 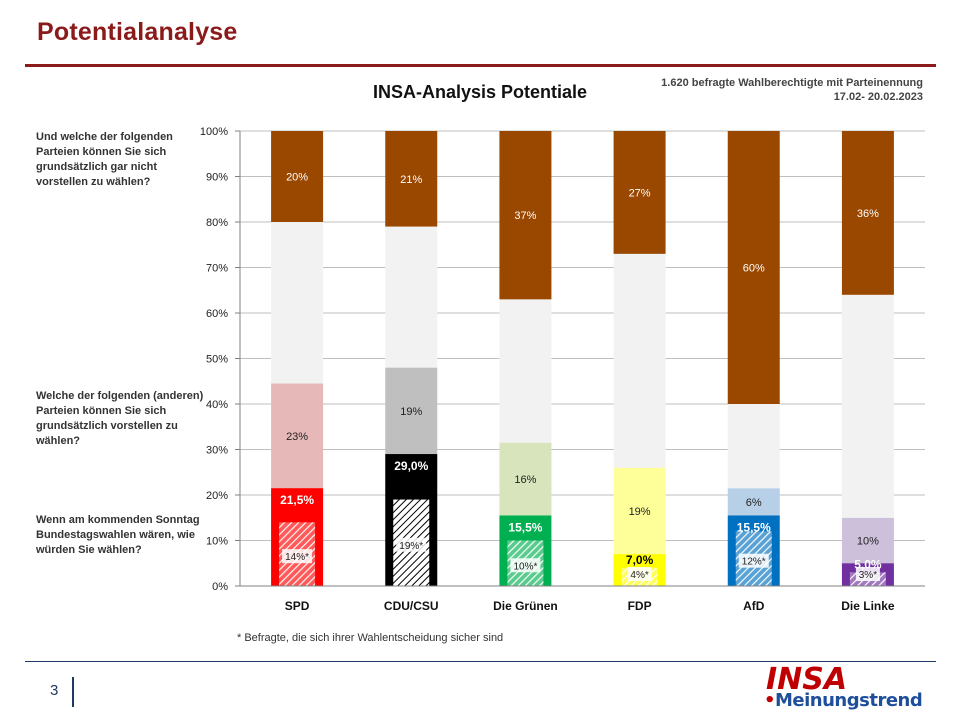 I want to click on rejection-label: 60%, so click(x=754, y=269).